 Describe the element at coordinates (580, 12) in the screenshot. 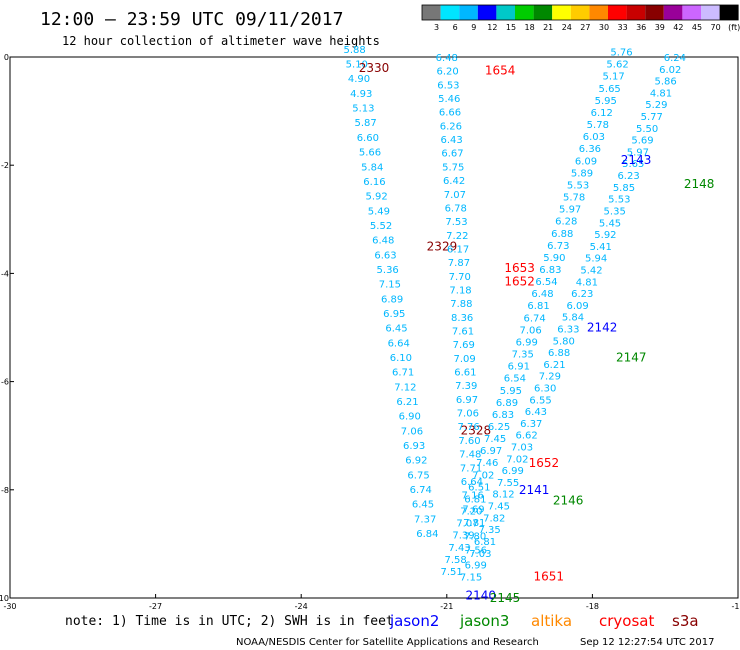

I see `colorbar-border` at that location.